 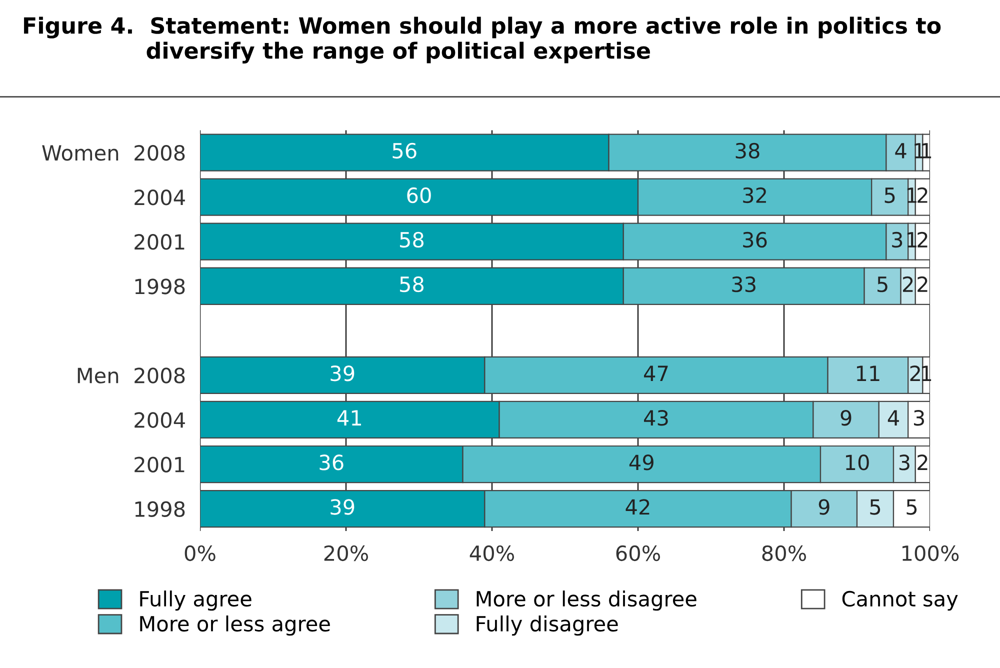 I want to click on data-label: 38, so click(x=748, y=150).